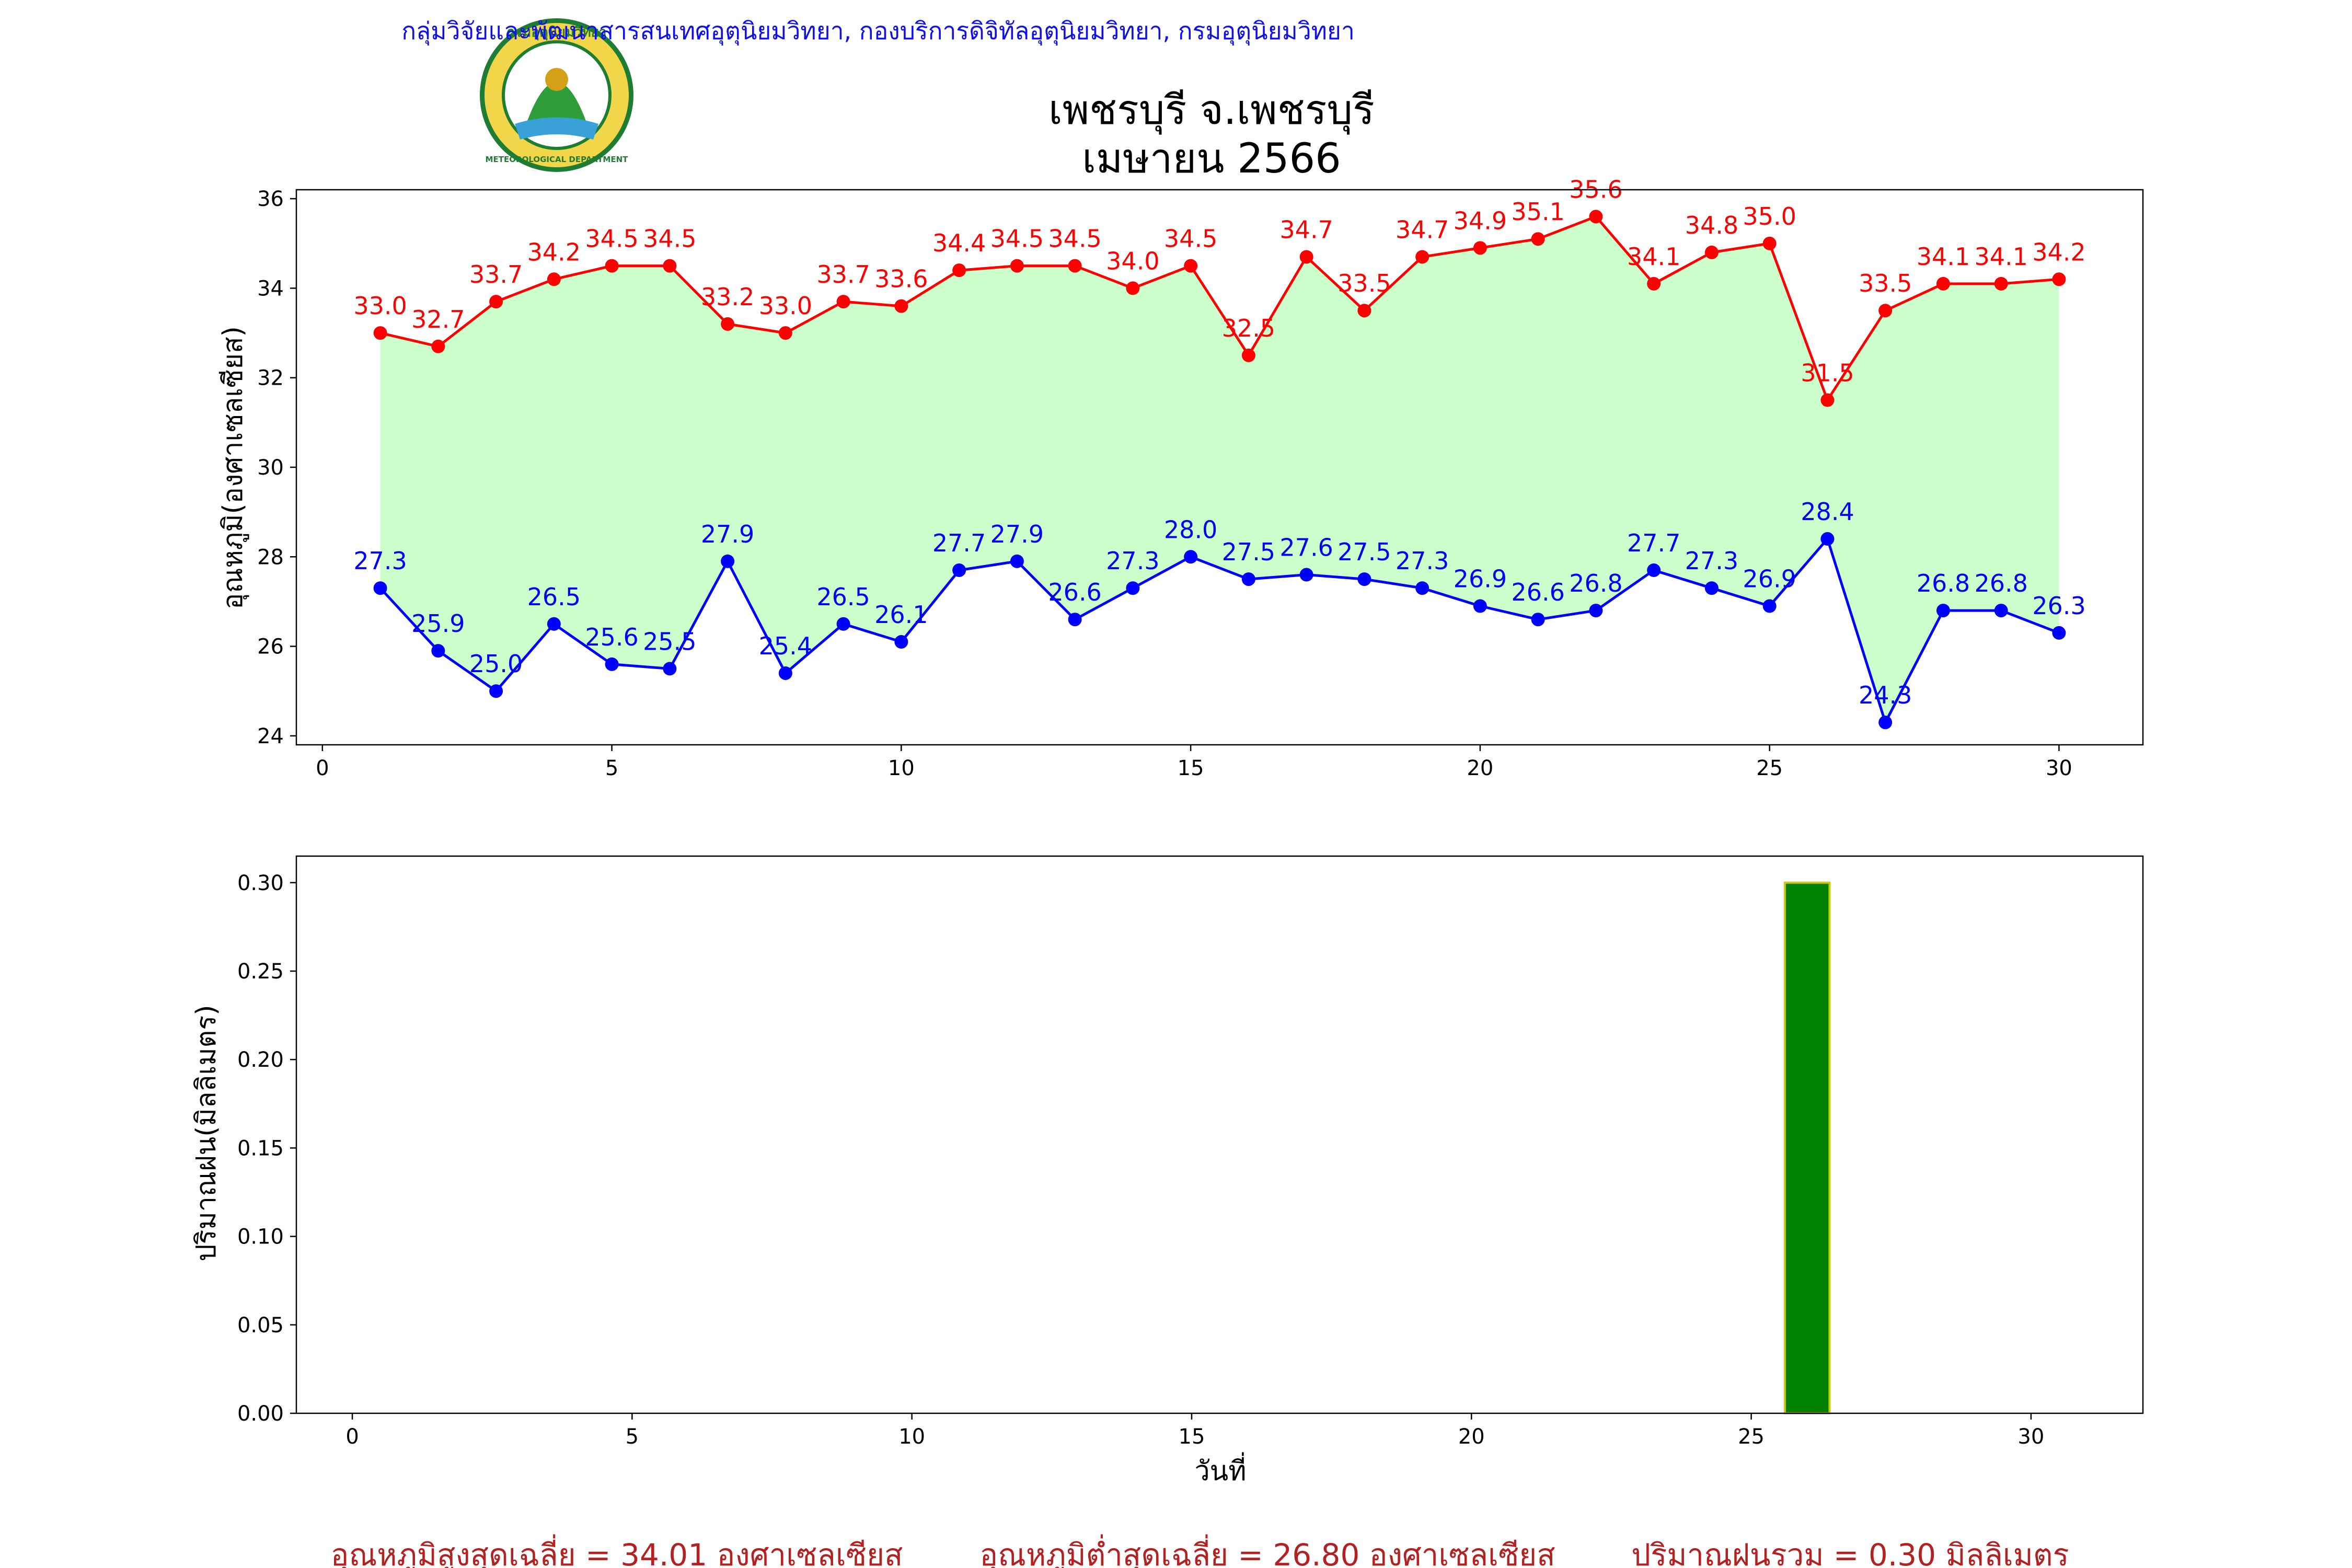 This screenshot has width=2352, height=1568. I want to click on max-temp-data-label: 34.2, so click(2058, 252).